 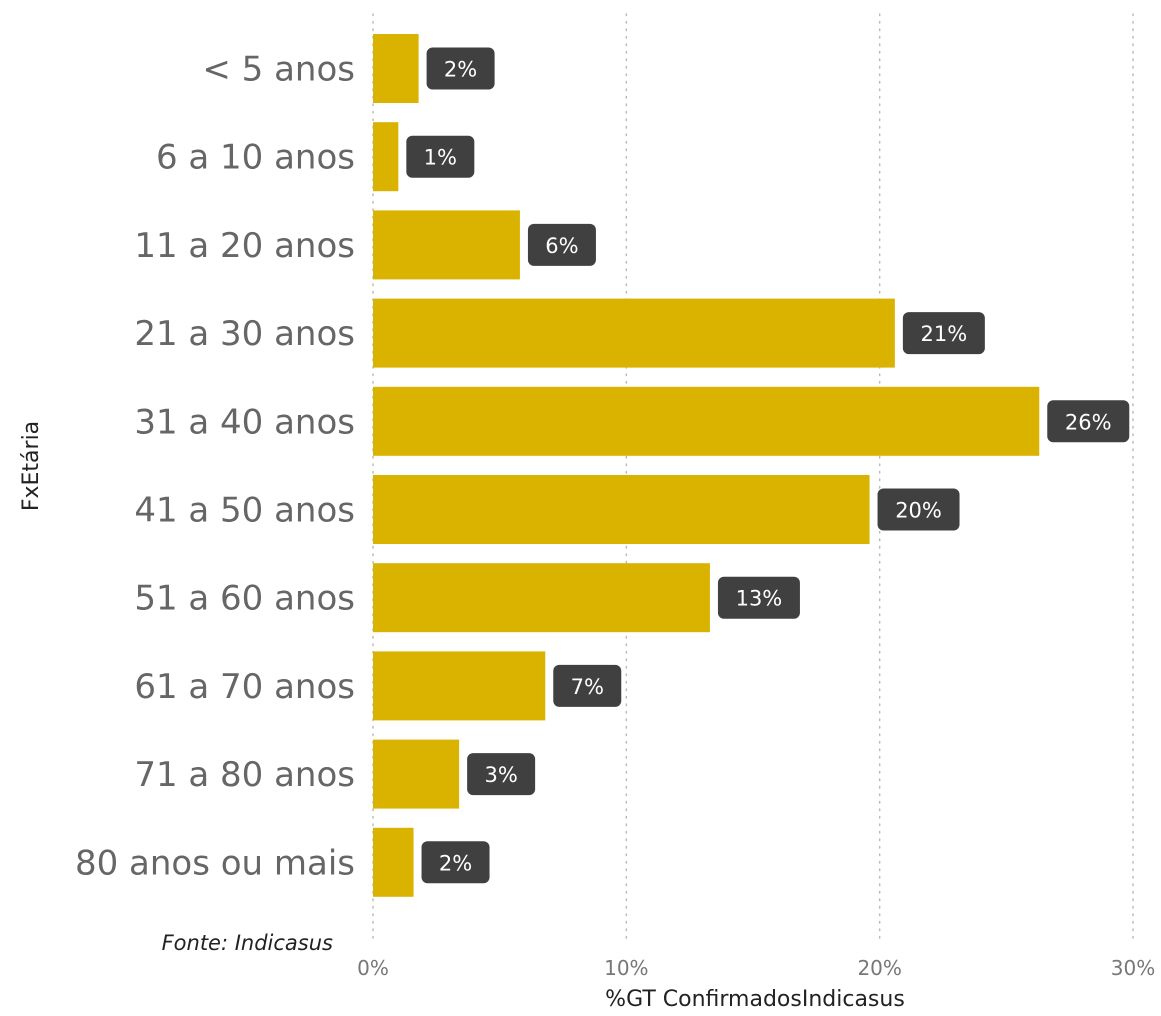 What do you see at coordinates (626, 968) in the screenshot?
I see `x-tick-label: 10%` at bounding box center [626, 968].